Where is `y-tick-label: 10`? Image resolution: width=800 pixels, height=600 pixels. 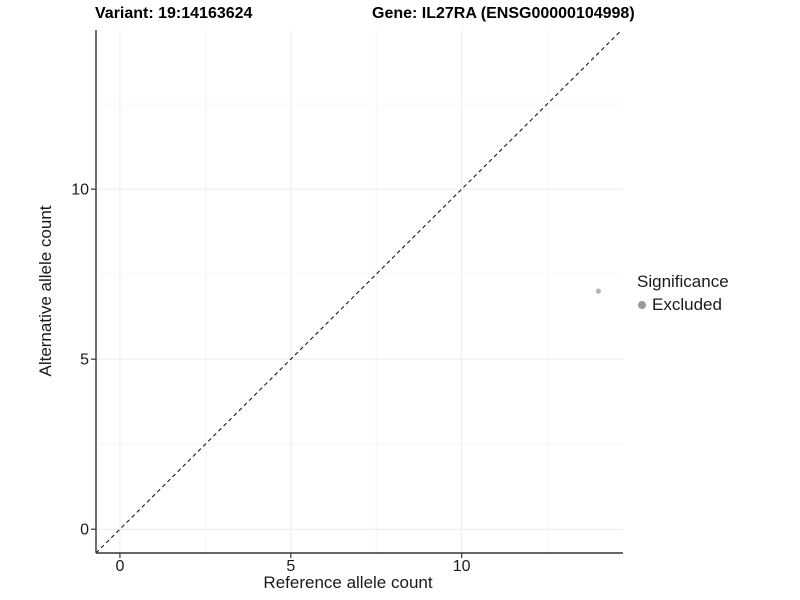
y-tick-label: 10 is located at coordinates (80, 190).